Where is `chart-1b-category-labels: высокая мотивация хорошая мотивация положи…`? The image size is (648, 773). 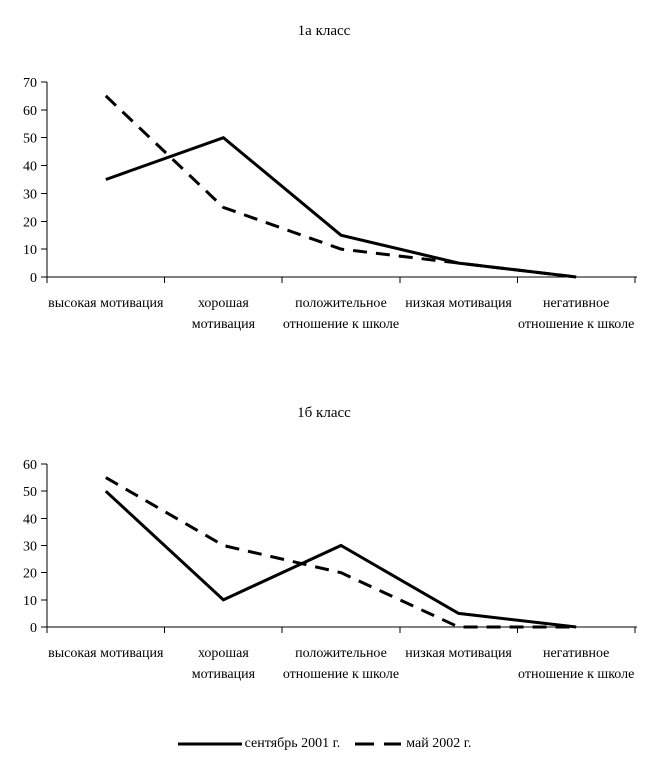
chart-1b-category-labels: высокая мотивация хорошая мотивация положи… is located at coordinates (341, 664).